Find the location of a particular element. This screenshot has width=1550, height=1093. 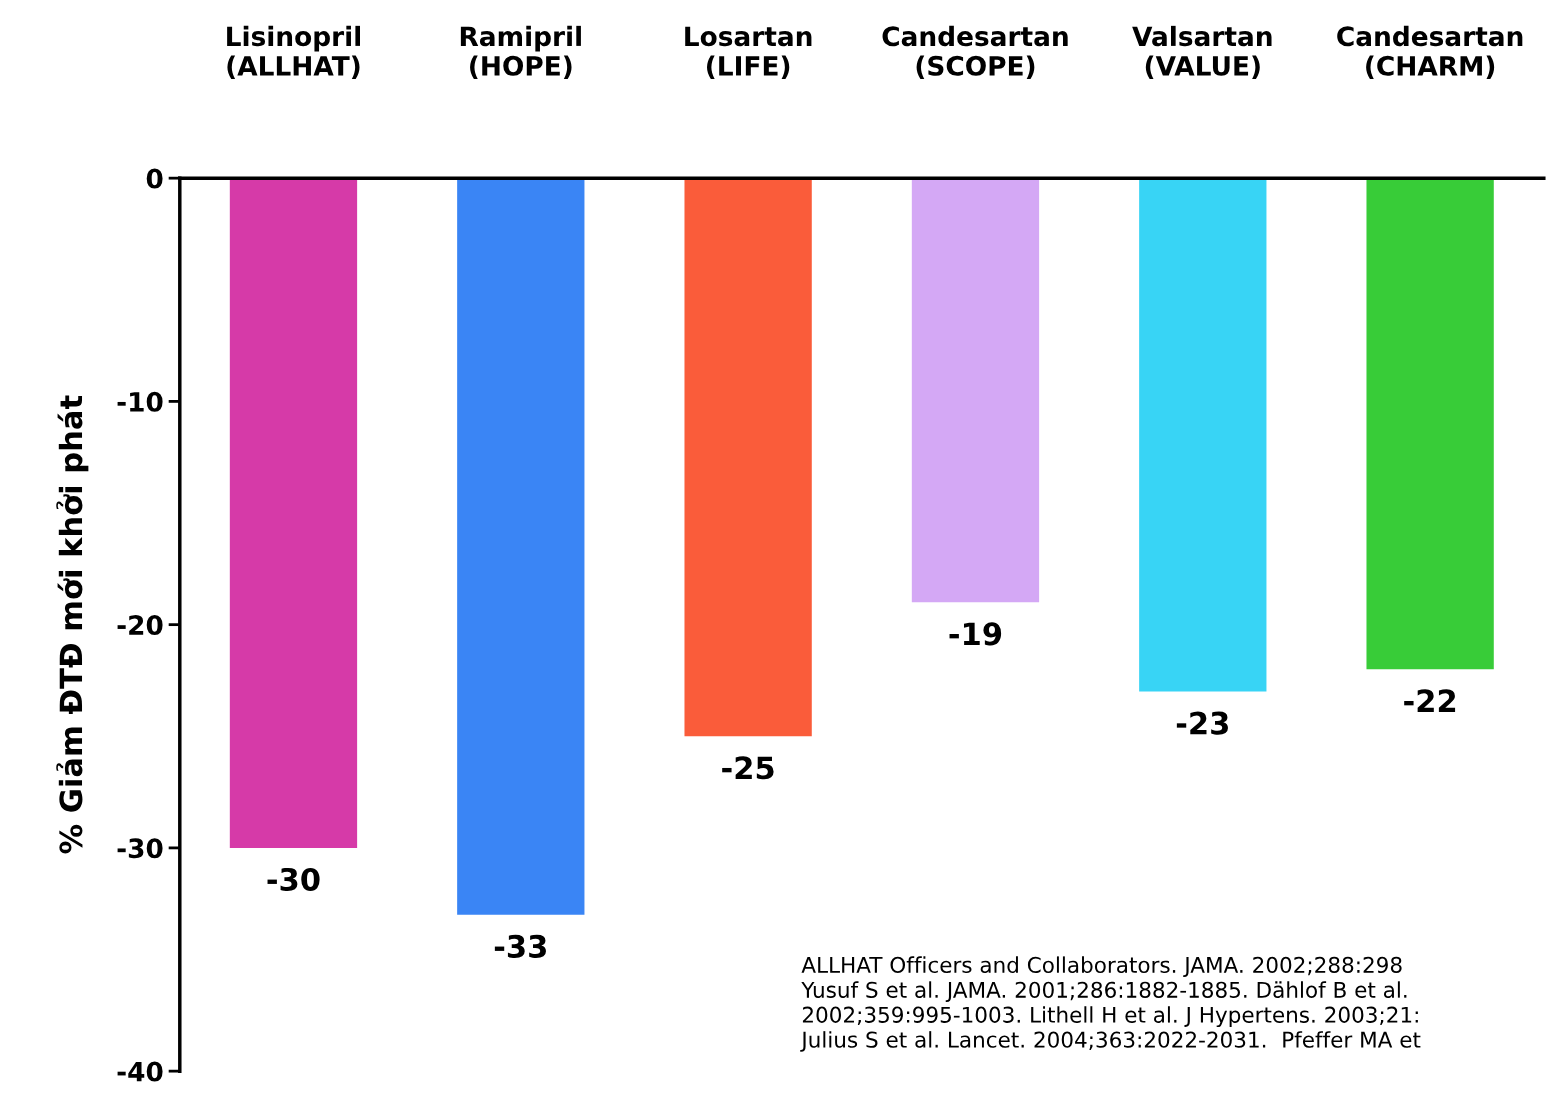

x-tick-label: Candesartan (SCOPE) is located at coordinates (975, 52).